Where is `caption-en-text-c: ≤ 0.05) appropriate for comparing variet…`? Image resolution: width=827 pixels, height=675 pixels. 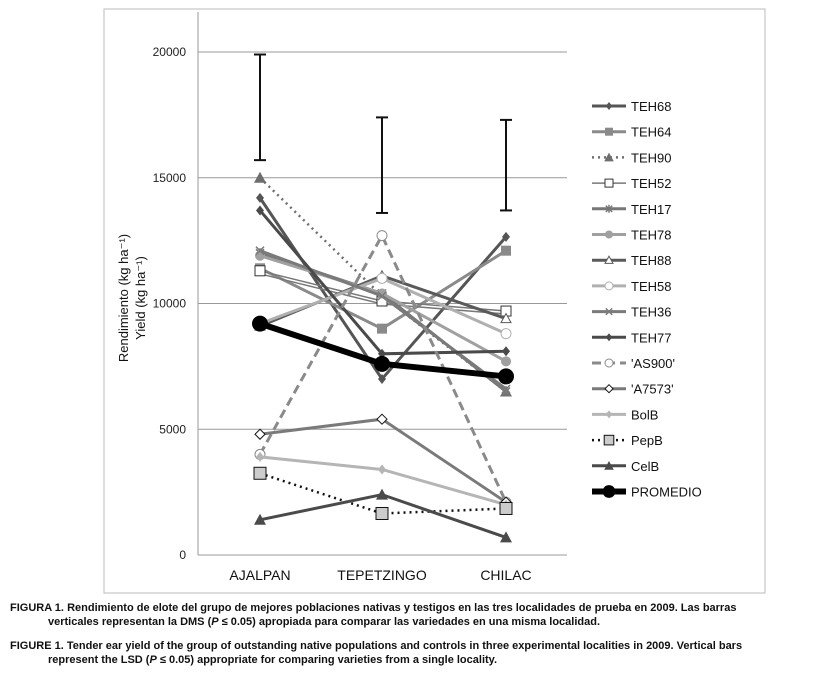
caption-en-text-c: ≤ 0.05) appropriate for comparing variet… is located at coordinates (327, 660).